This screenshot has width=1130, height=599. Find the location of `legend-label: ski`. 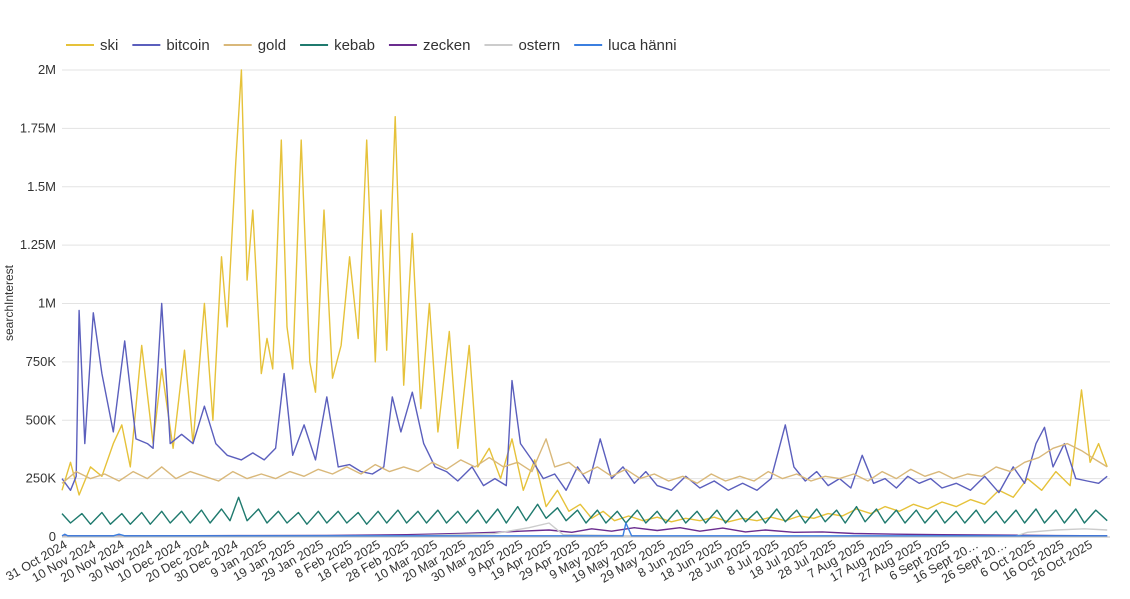

legend-label: ski is located at coordinates (109, 45).